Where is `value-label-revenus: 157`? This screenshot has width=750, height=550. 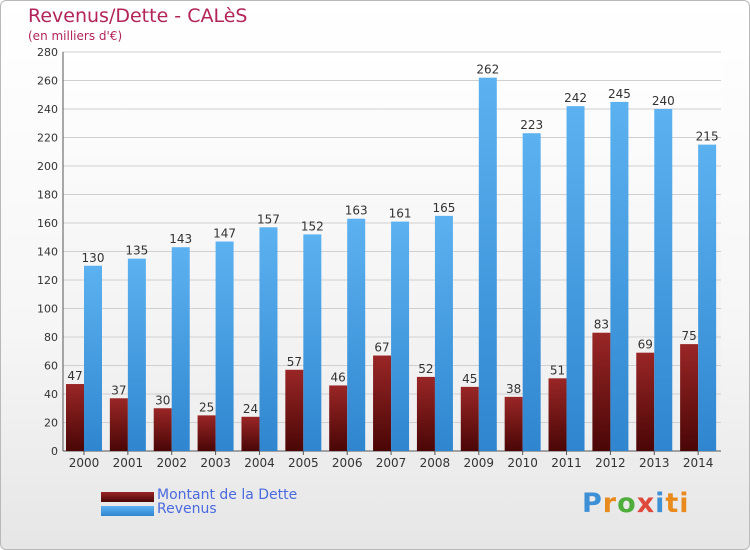
value-label-revenus: 157 is located at coordinates (268, 219).